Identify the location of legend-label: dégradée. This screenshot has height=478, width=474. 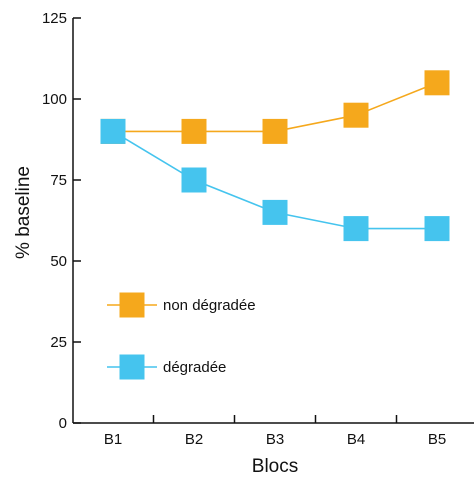
(194, 367).